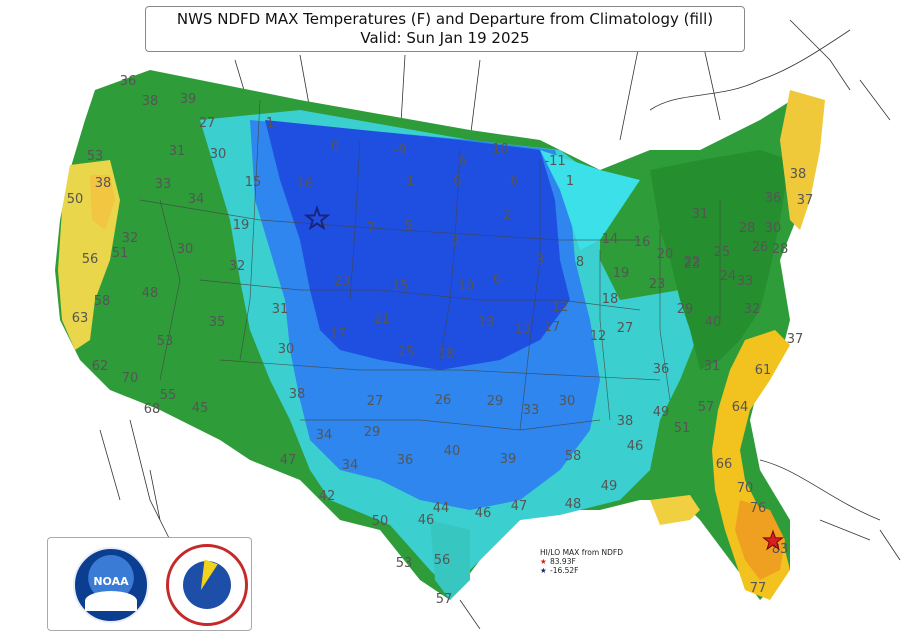 The height and width of the screenshot is (631, 903). What do you see at coordinates (724, 464) in the screenshot?
I see `temperature-label: 66` at bounding box center [724, 464].